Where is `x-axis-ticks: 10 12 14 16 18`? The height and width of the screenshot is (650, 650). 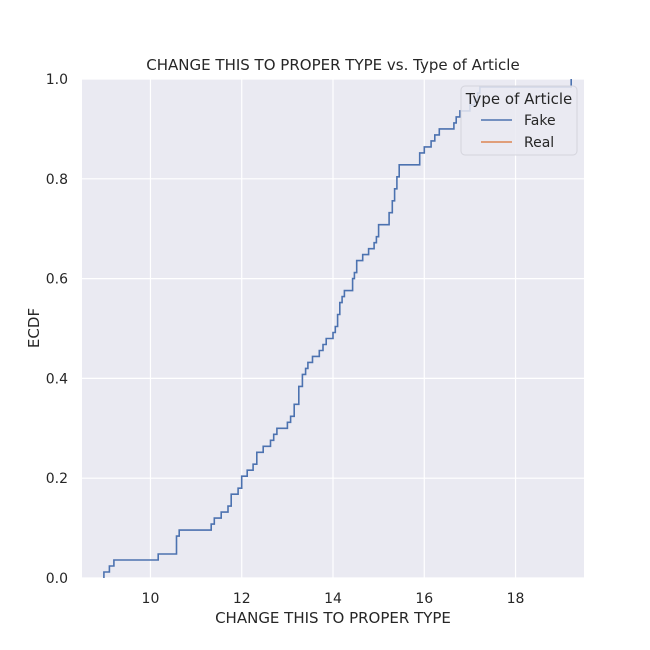
x-axis-ticks: 10 12 14 16 18 is located at coordinates (333, 599).